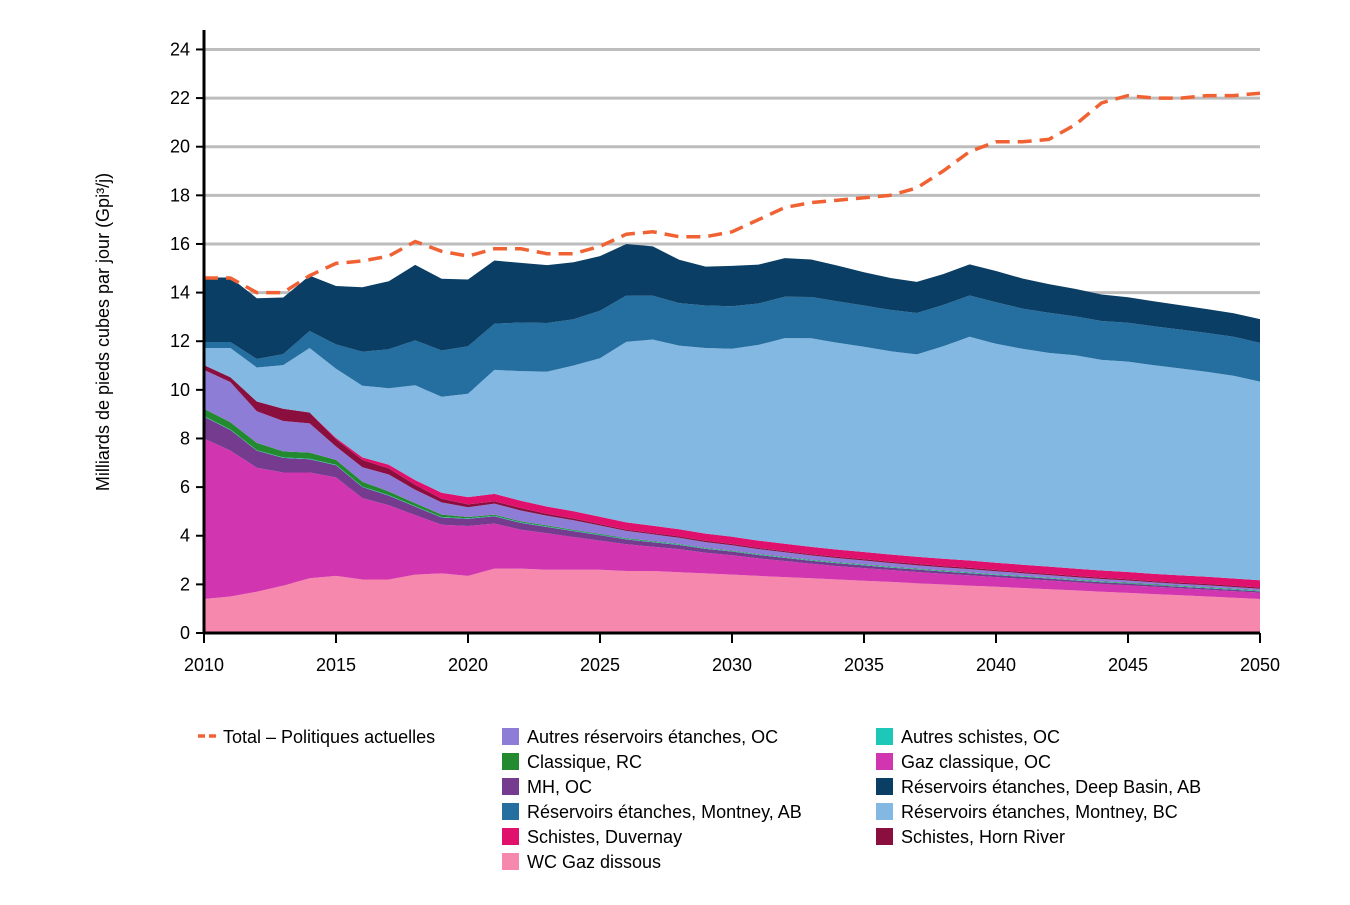  What do you see at coordinates (604, 837) in the screenshot?
I see `legend-label: Schistes, Duvernay` at bounding box center [604, 837].